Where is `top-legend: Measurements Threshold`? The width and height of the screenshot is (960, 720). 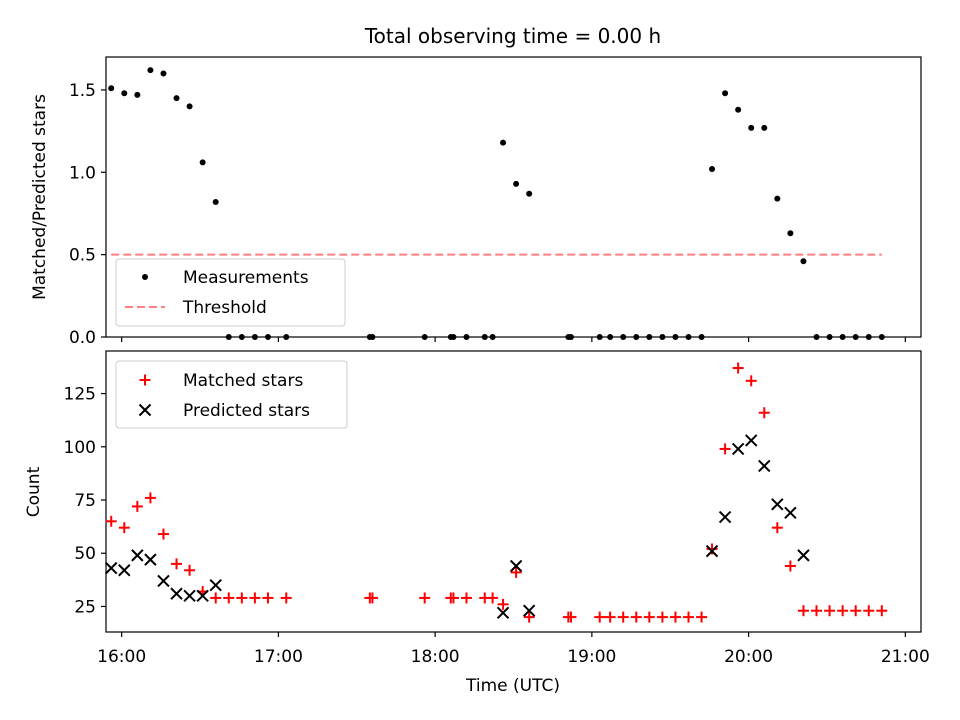 top-legend: Measurements Threshold is located at coordinates (230, 292).